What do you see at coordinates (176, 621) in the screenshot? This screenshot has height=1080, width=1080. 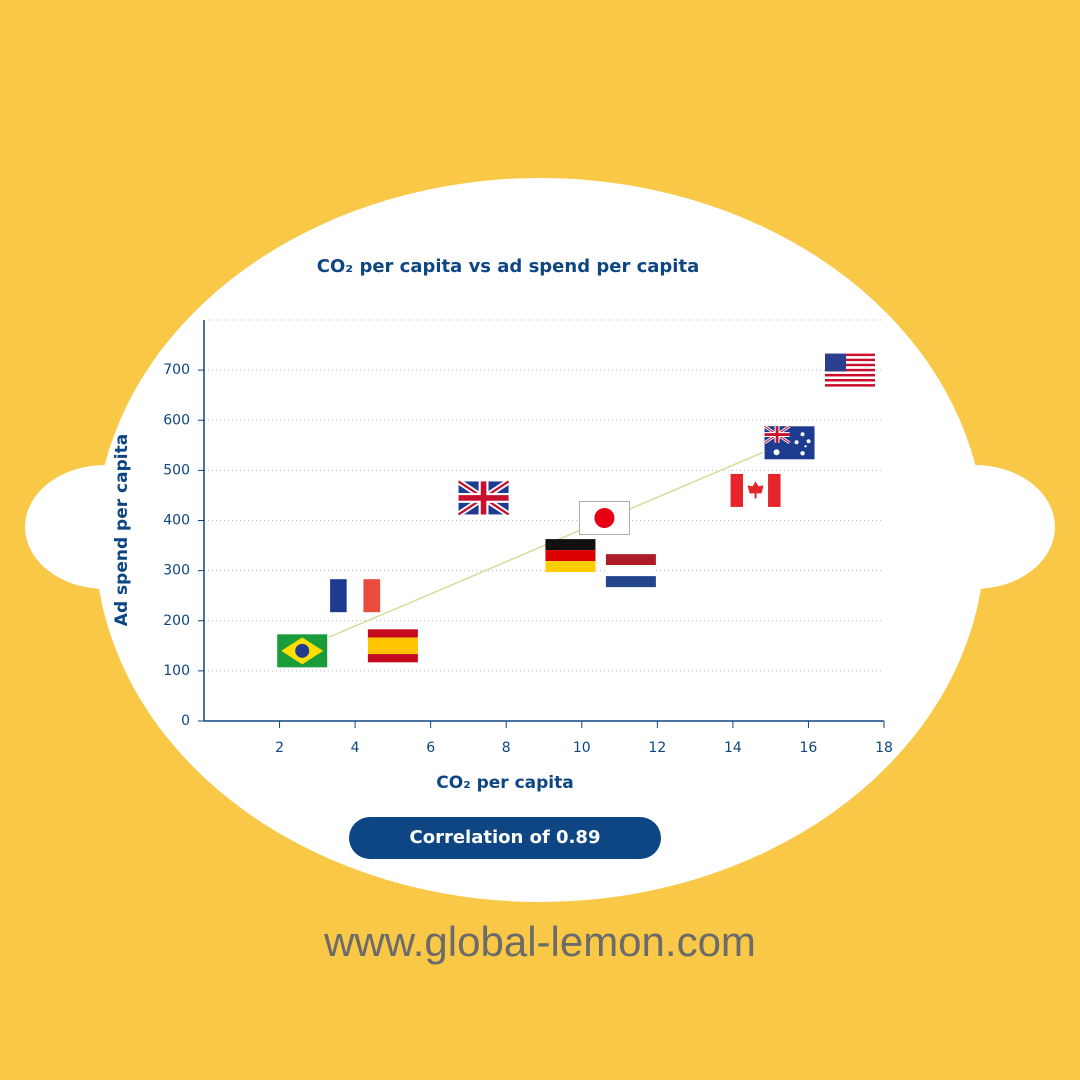 I see `y-tick-label: 200` at bounding box center [176, 621].